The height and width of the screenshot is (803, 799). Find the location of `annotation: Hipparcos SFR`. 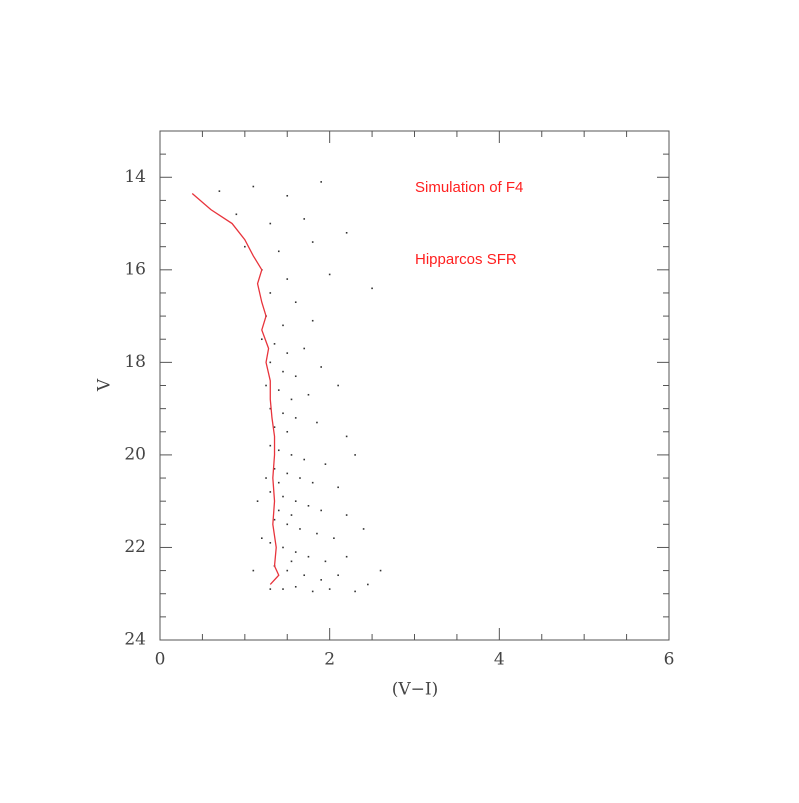

annotation: Hipparcos SFR is located at coordinates (466, 259).